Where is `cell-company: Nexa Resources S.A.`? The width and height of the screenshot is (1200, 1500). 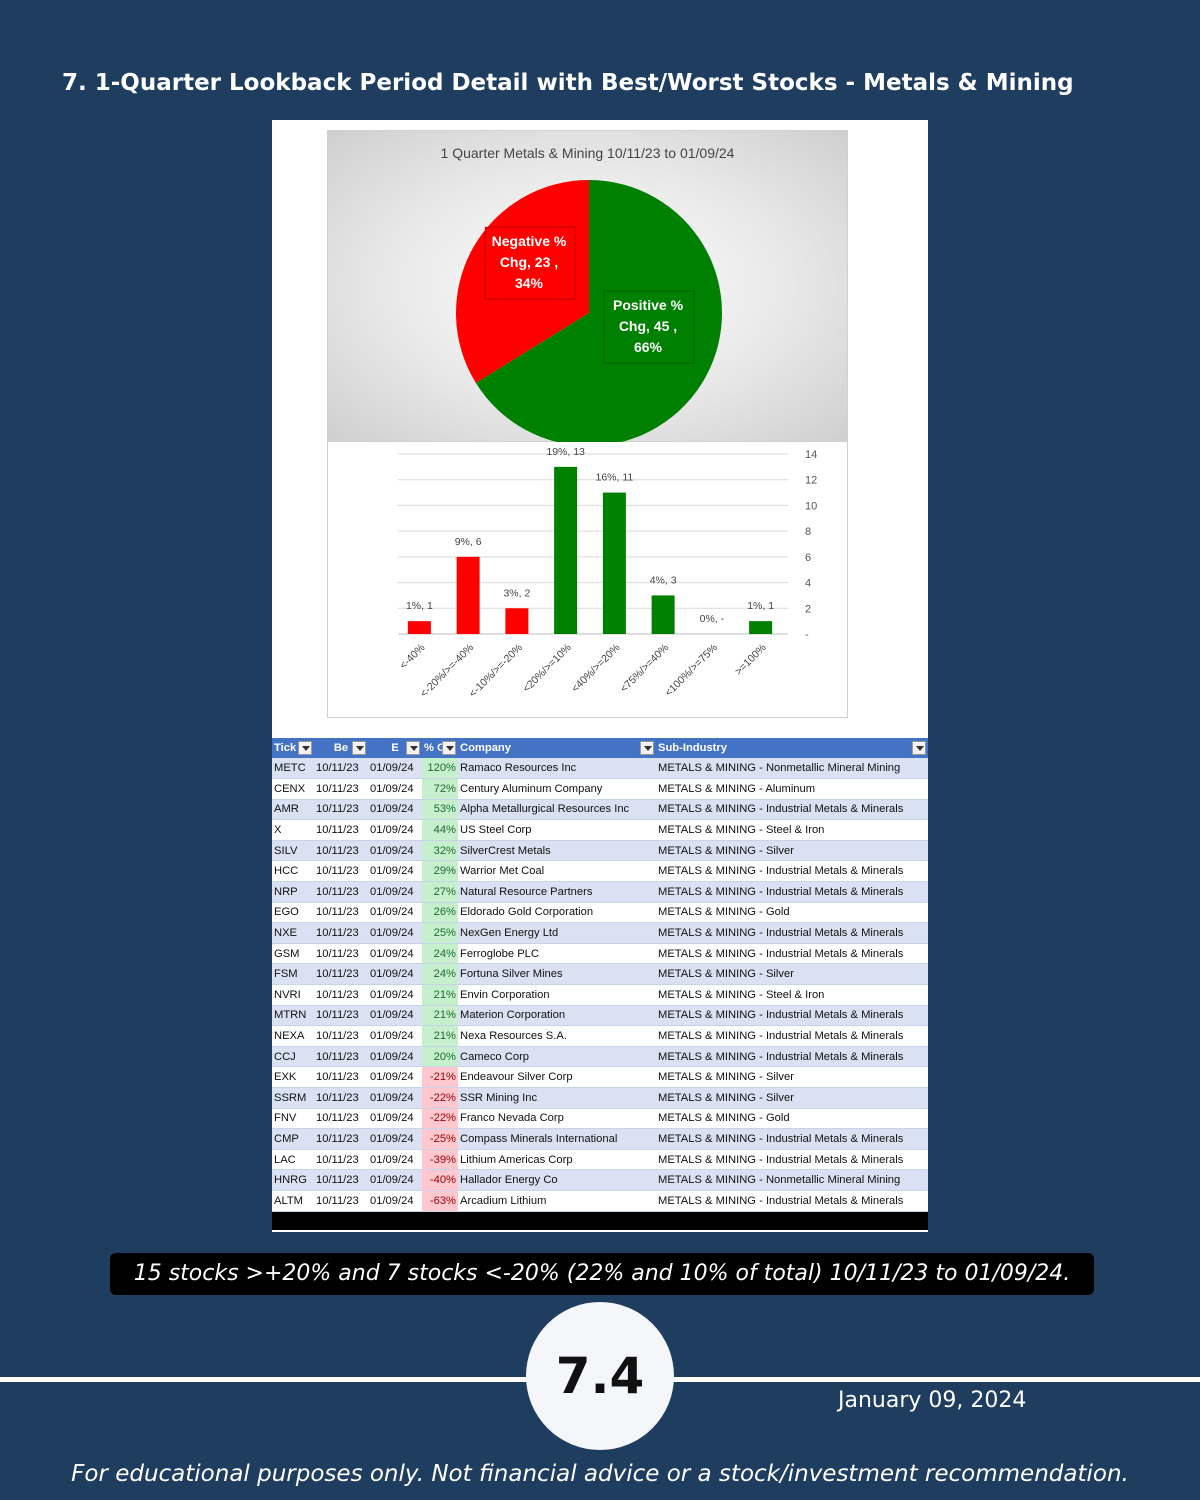 cell-company: Nexa Resources S.A. is located at coordinates (557, 1036).